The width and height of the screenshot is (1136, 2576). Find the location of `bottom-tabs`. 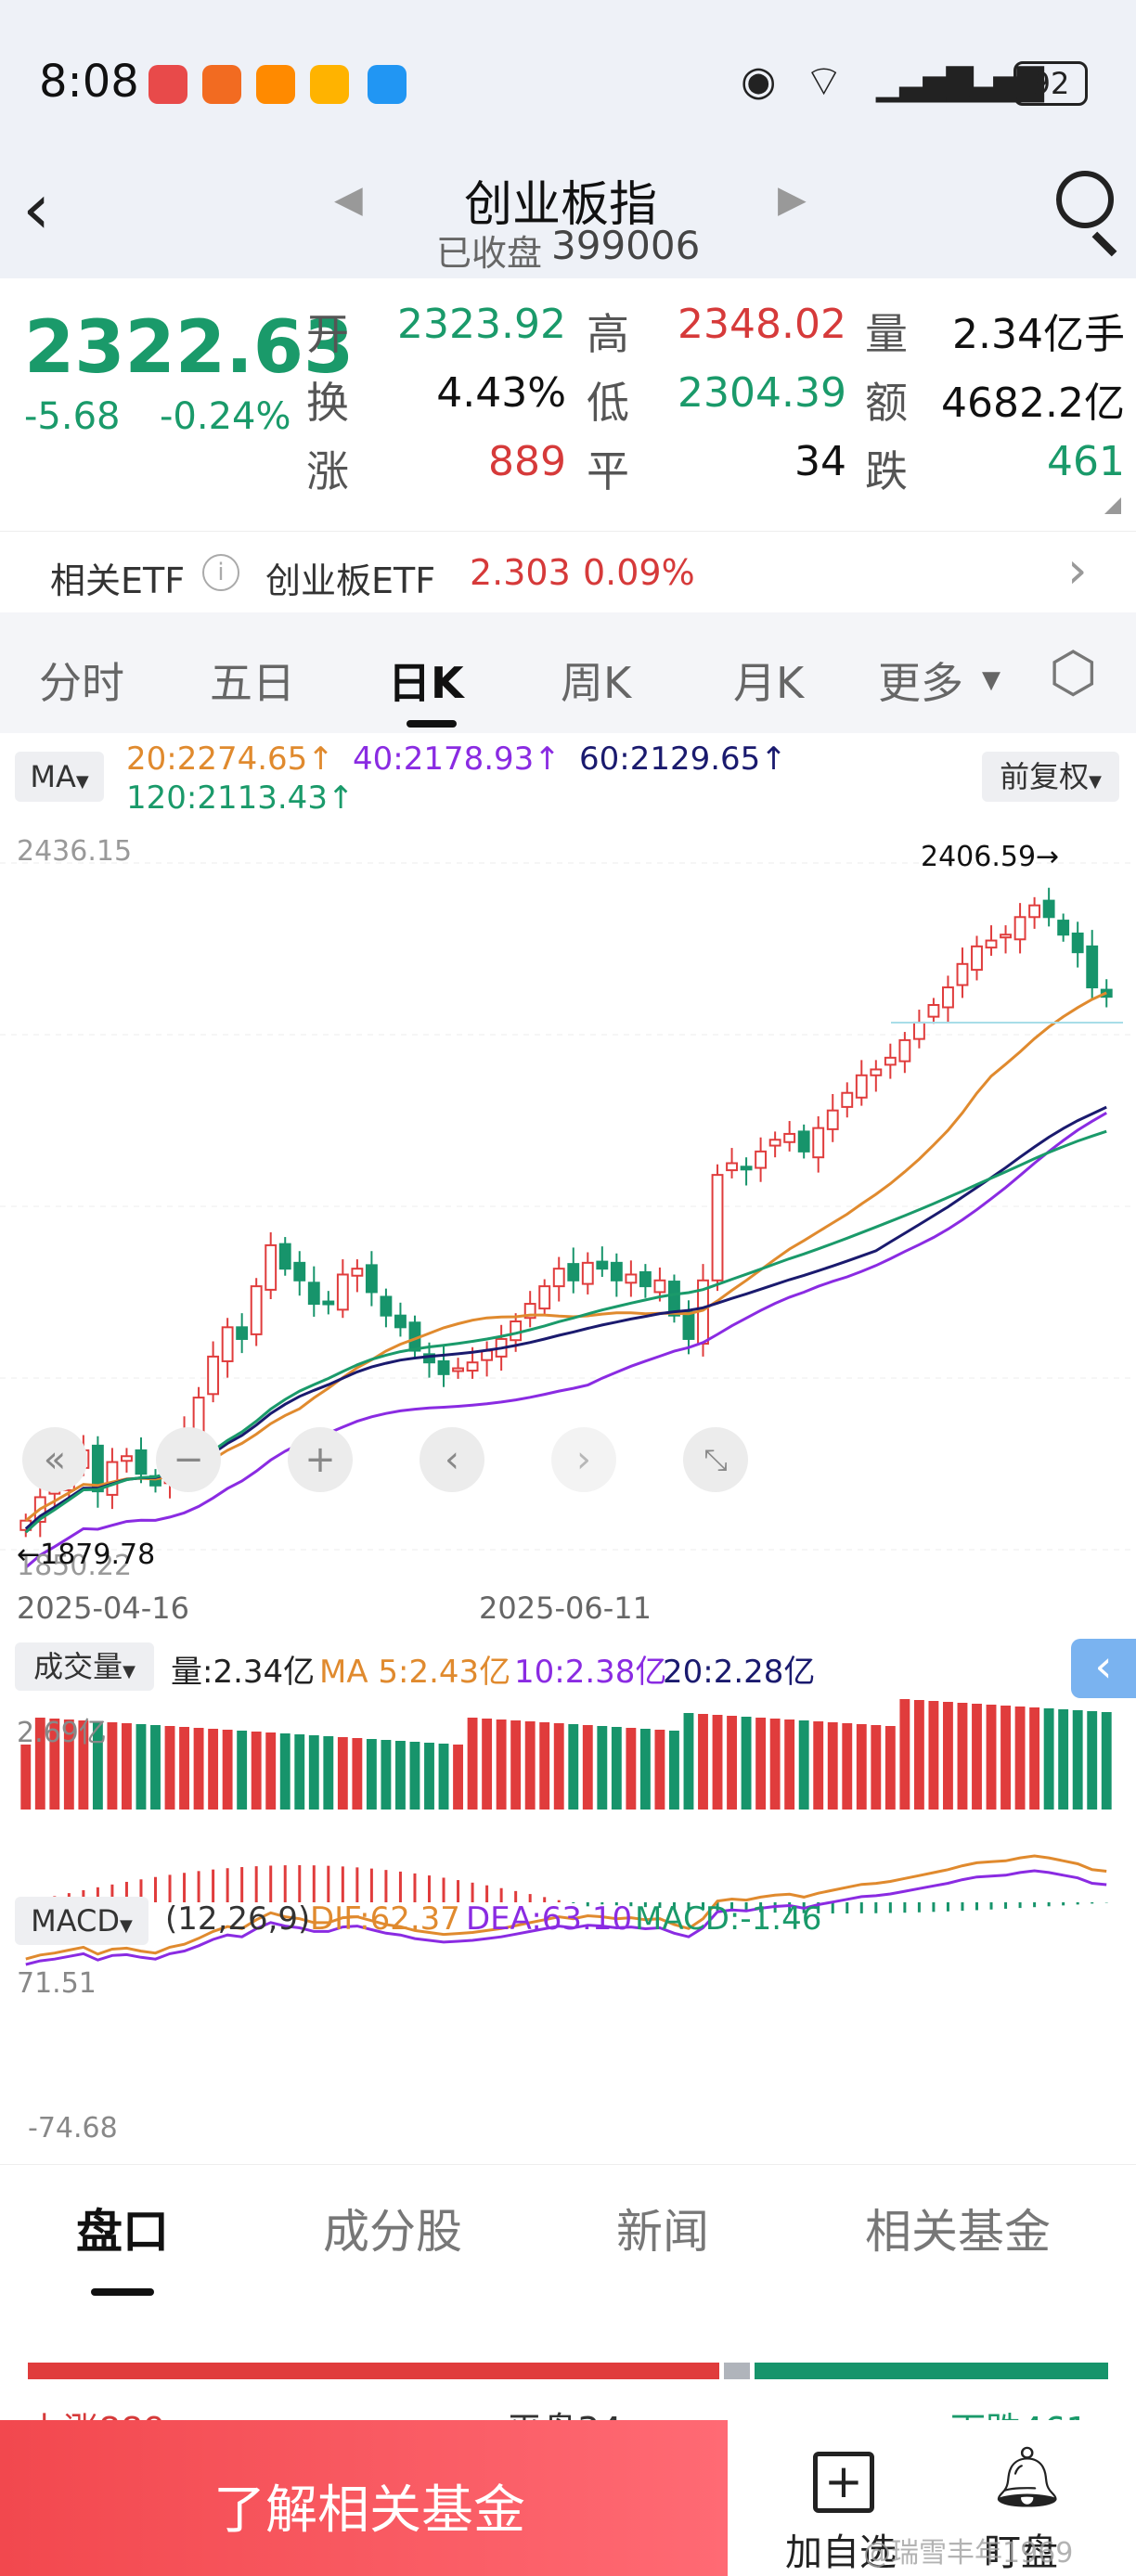

bottom-tabs is located at coordinates (568, 2229).